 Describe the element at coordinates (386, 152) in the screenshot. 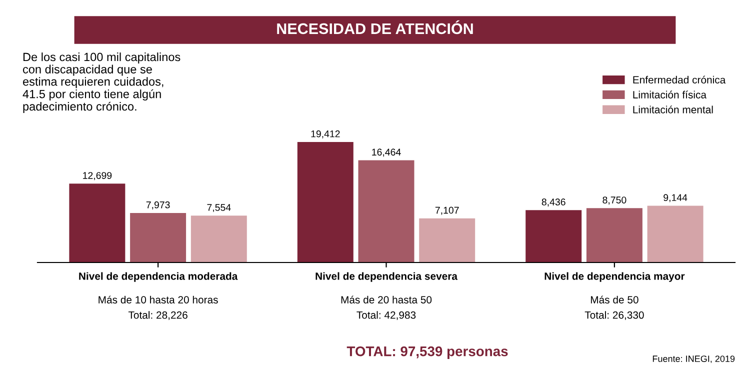

I see `data-label: 16,464` at that location.